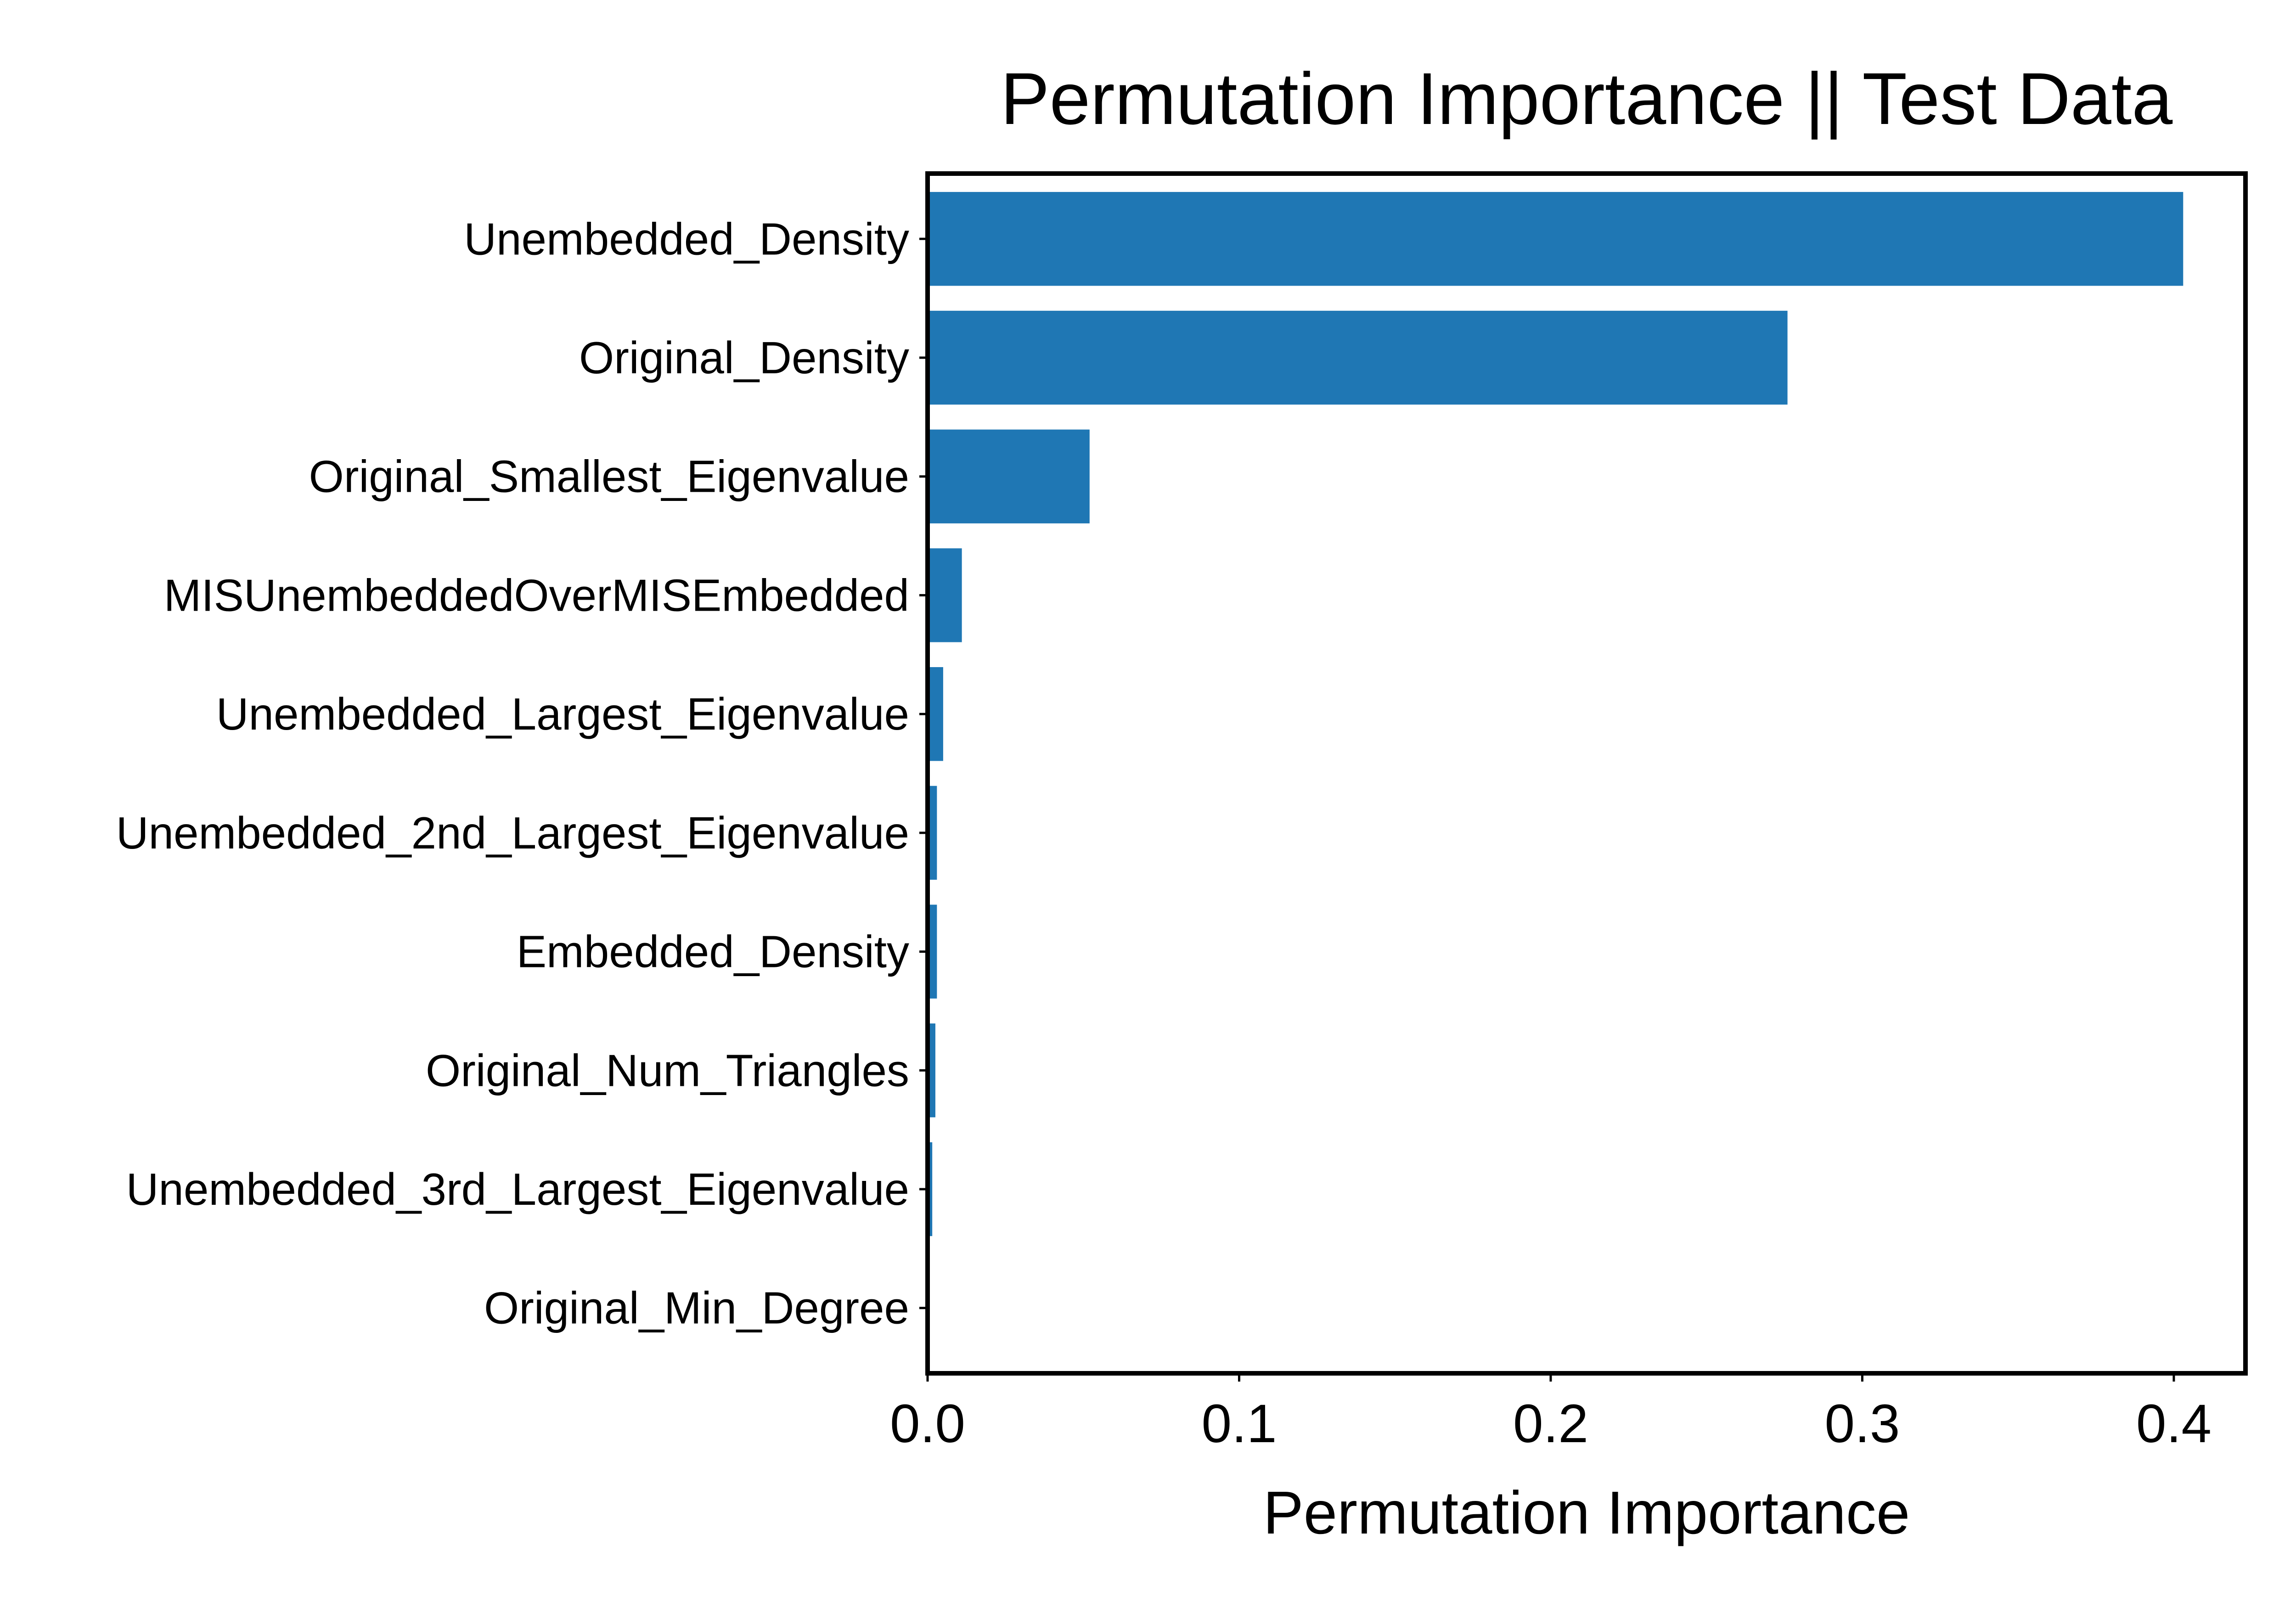 The image size is (2296, 1607). I want to click on bar-unembedded-density, so click(1555, 239).